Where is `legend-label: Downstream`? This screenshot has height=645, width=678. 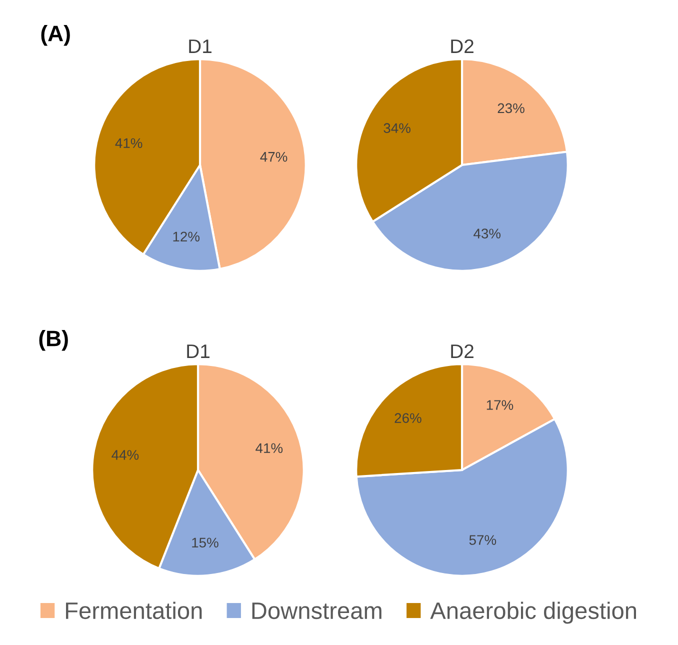 legend-label: Downstream is located at coordinates (317, 611).